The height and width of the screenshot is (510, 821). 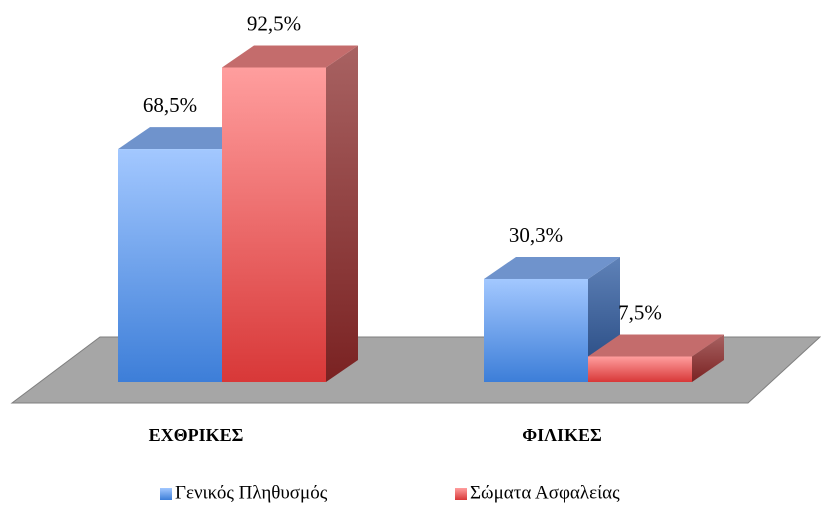 I want to click on x-tick-label: ΕΧΘΡΙΚΕΣ, so click(x=196, y=435).